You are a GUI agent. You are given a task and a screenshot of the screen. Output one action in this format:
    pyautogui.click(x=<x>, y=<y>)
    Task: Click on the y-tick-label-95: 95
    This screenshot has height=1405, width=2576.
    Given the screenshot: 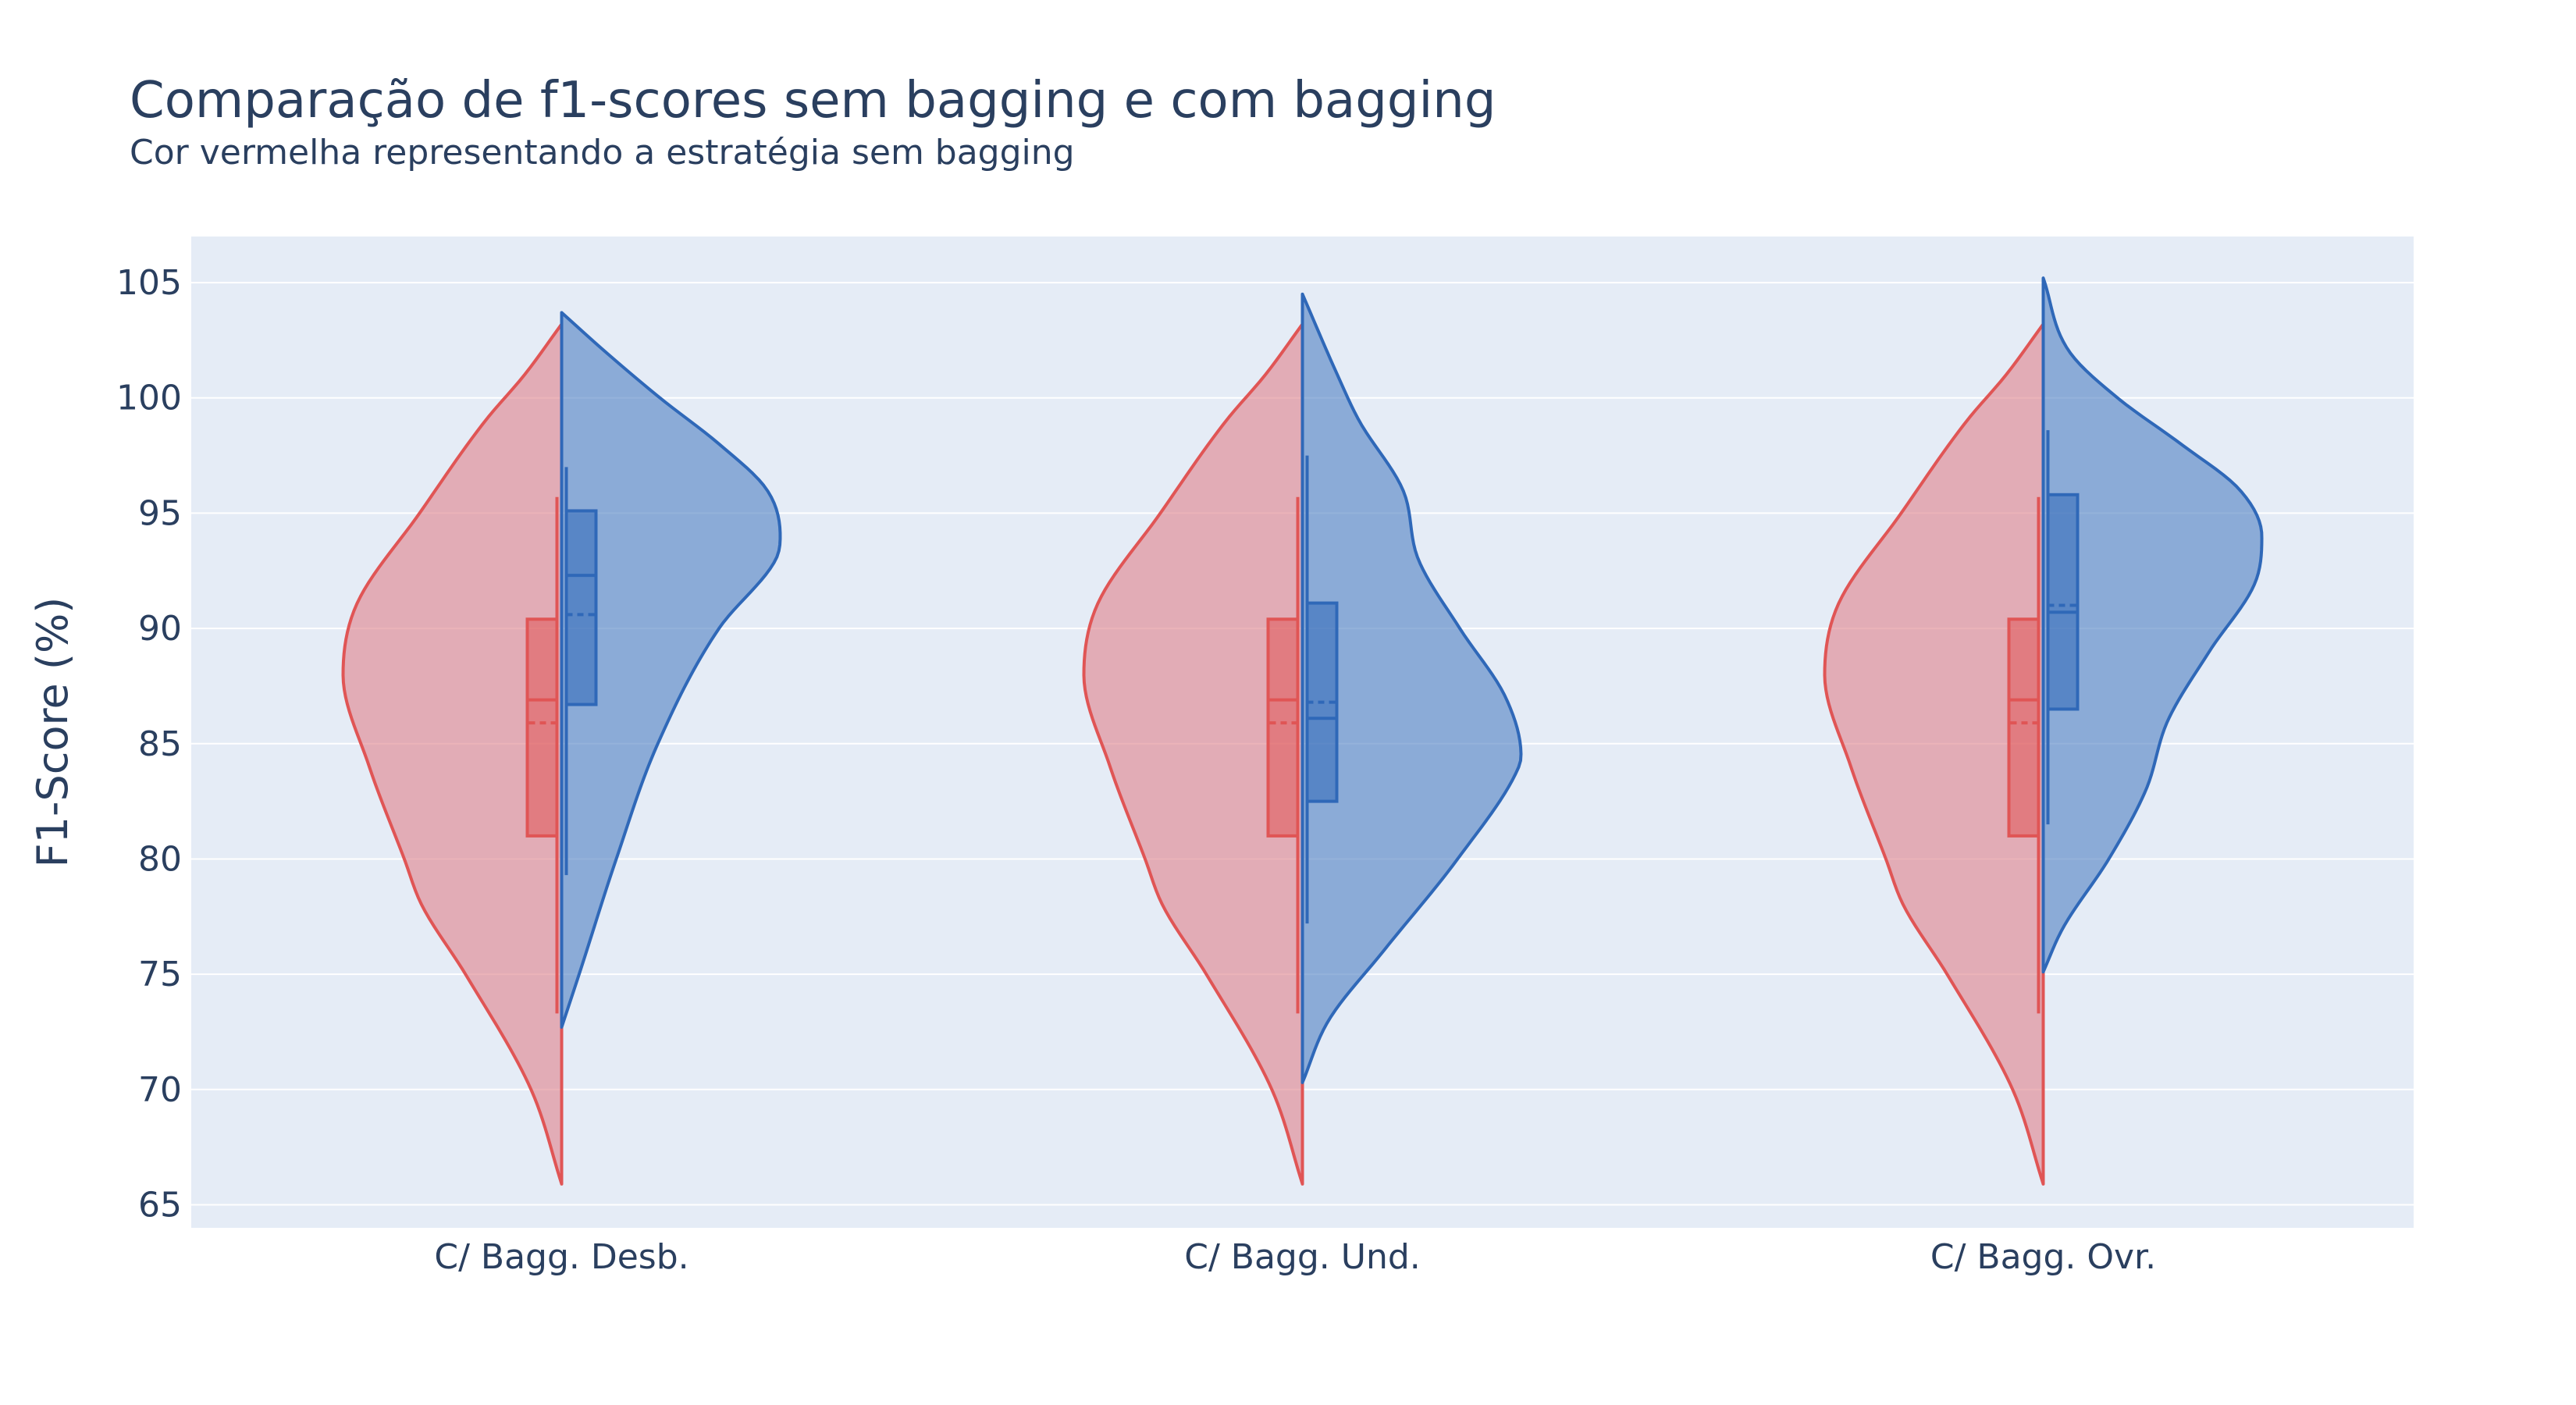 What is the action you would take?
    pyautogui.click(x=160, y=513)
    